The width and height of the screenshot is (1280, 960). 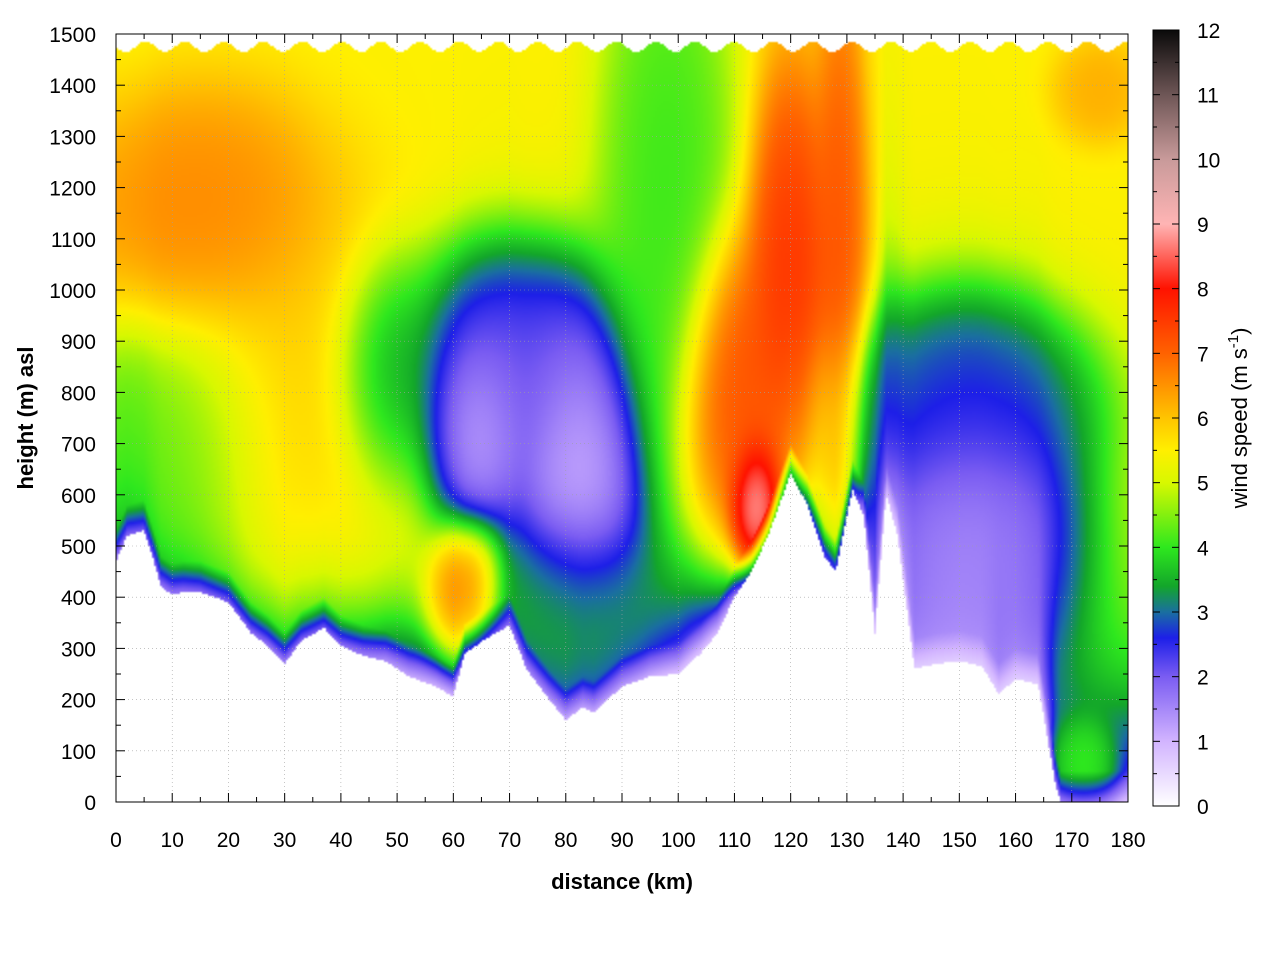 What do you see at coordinates (78, 598) in the screenshot?
I see `y-tick-label: 400` at bounding box center [78, 598].